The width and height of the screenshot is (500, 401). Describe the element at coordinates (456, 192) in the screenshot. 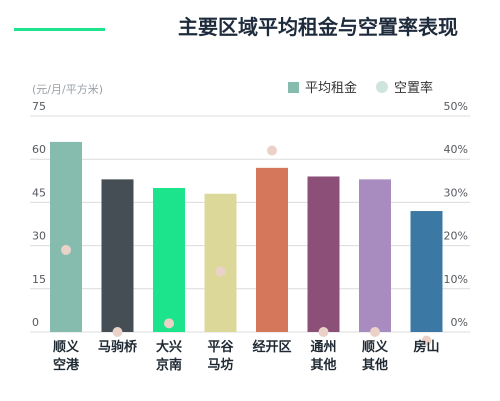

I see `y-right-tick-label: 30%` at that location.